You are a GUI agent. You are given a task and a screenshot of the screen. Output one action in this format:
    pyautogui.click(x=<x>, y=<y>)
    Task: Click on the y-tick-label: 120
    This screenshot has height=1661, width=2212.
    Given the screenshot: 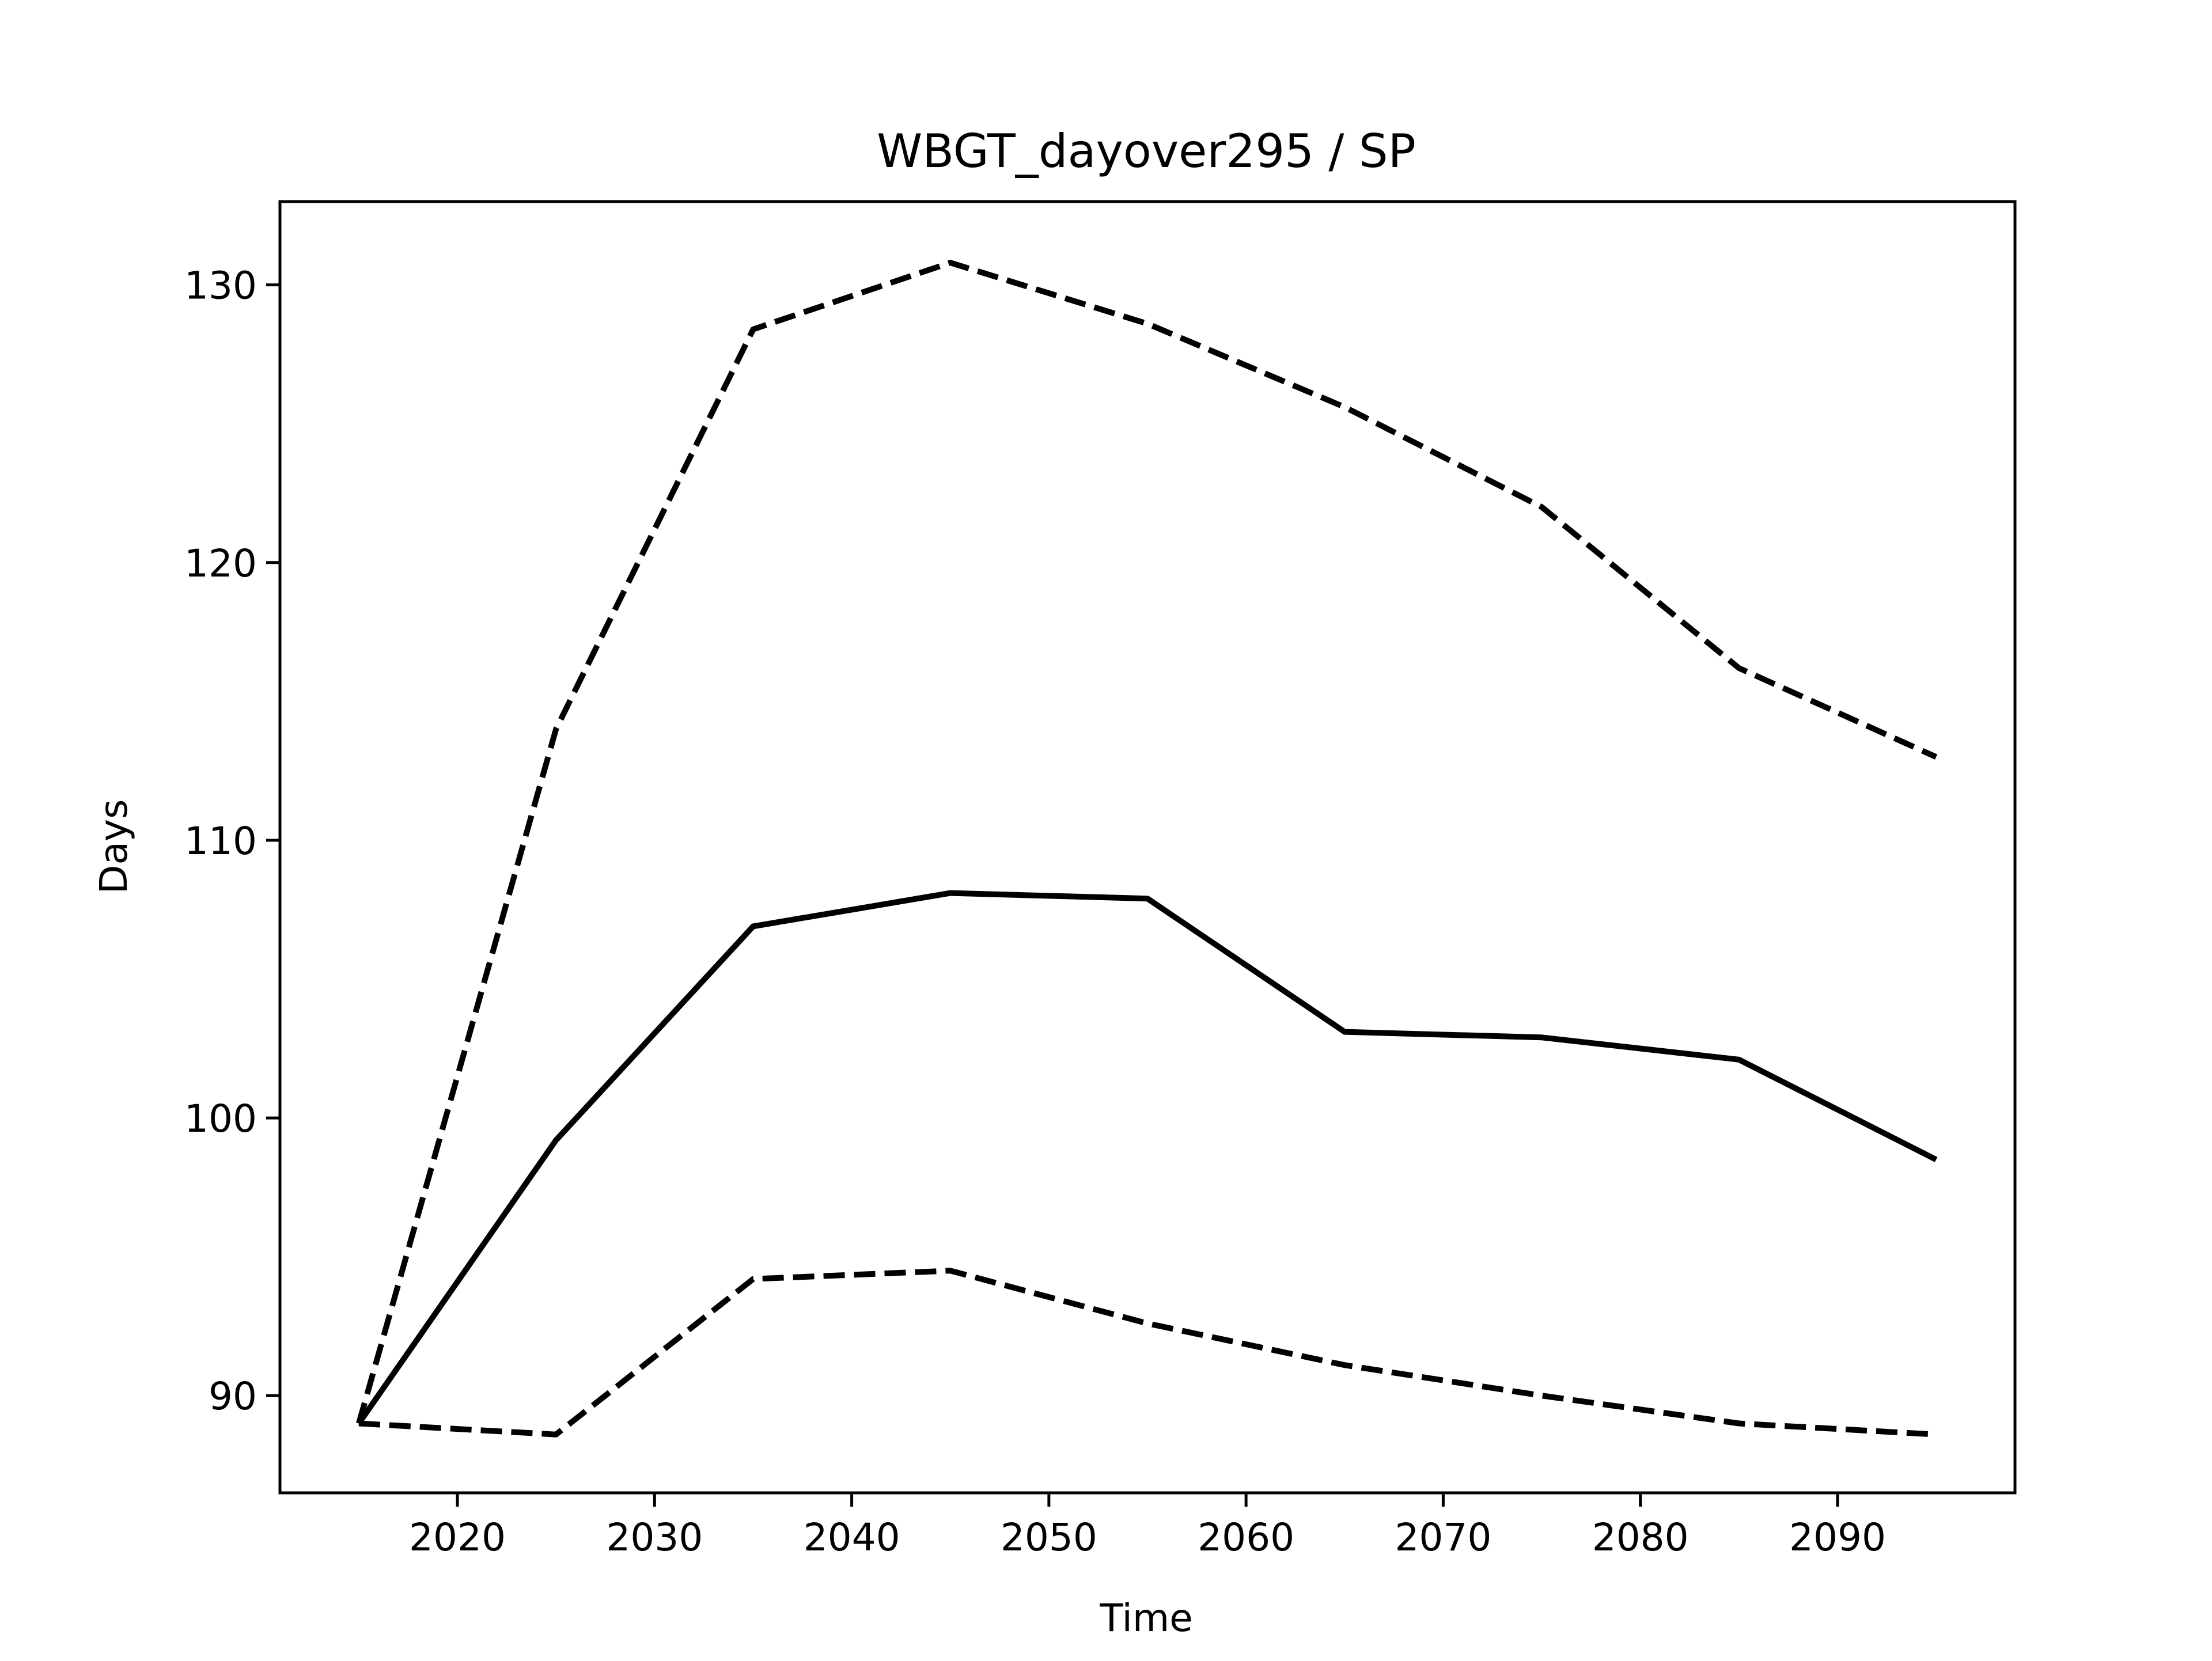 What is the action you would take?
    pyautogui.click(x=220, y=563)
    